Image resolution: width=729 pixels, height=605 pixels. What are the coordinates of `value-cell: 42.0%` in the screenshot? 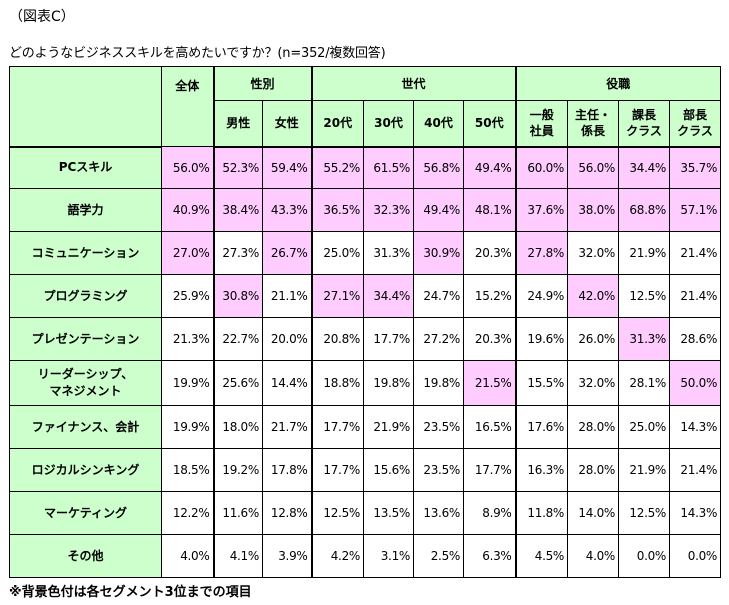 It's located at (593, 296).